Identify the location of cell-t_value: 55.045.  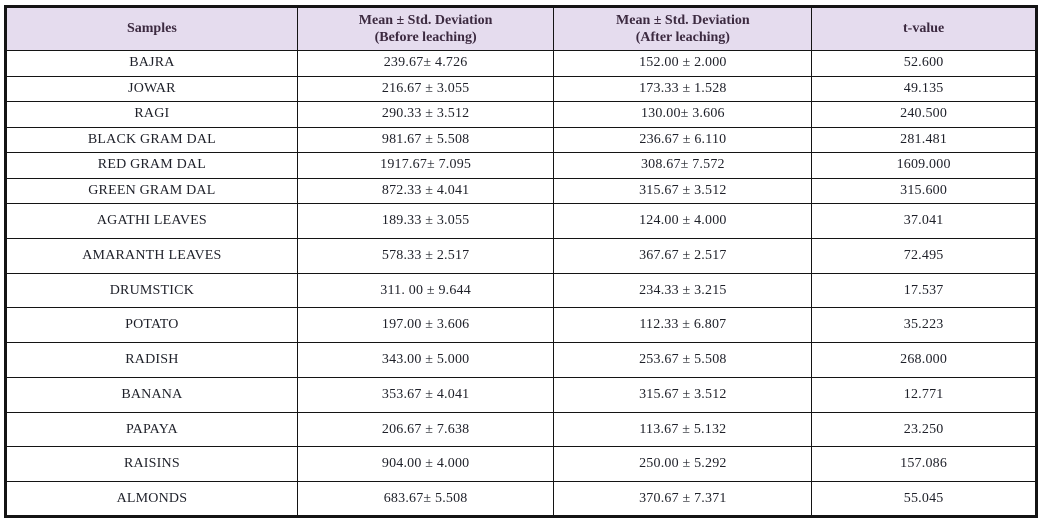
(924, 499).